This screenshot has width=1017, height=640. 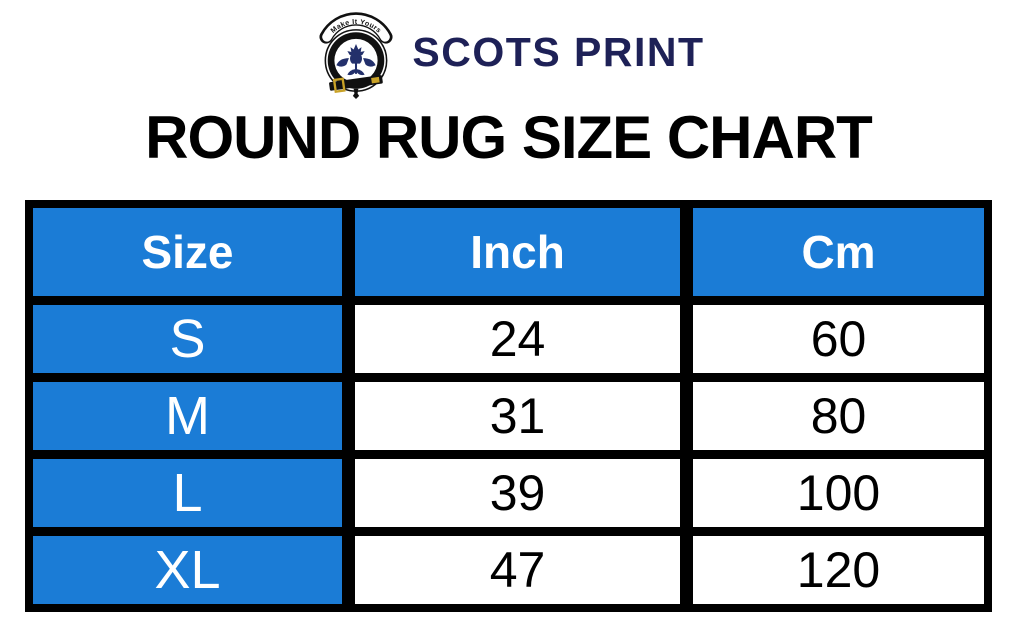 What do you see at coordinates (518, 339) in the screenshot?
I see `table-row-s-inch: 24` at bounding box center [518, 339].